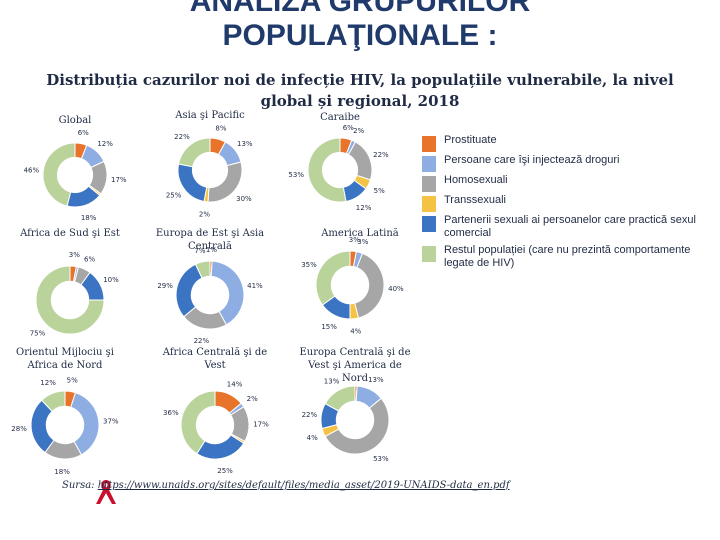  Describe the element at coordinates (355, 378) in the screenshot. I see `chart-title: Nord` at that location.